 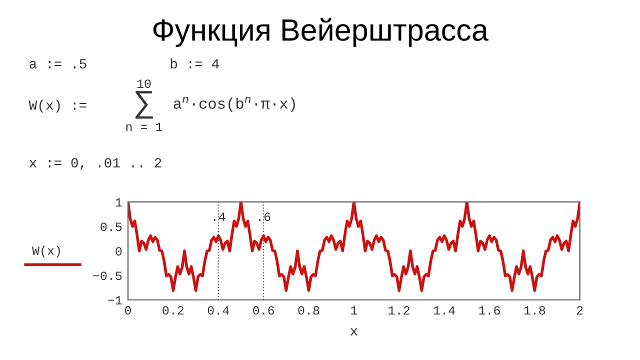 What do you see at coordinates (119, 251) in the screenshot?
I see `y-tick-label: 0` at bounding box center [119, 251].